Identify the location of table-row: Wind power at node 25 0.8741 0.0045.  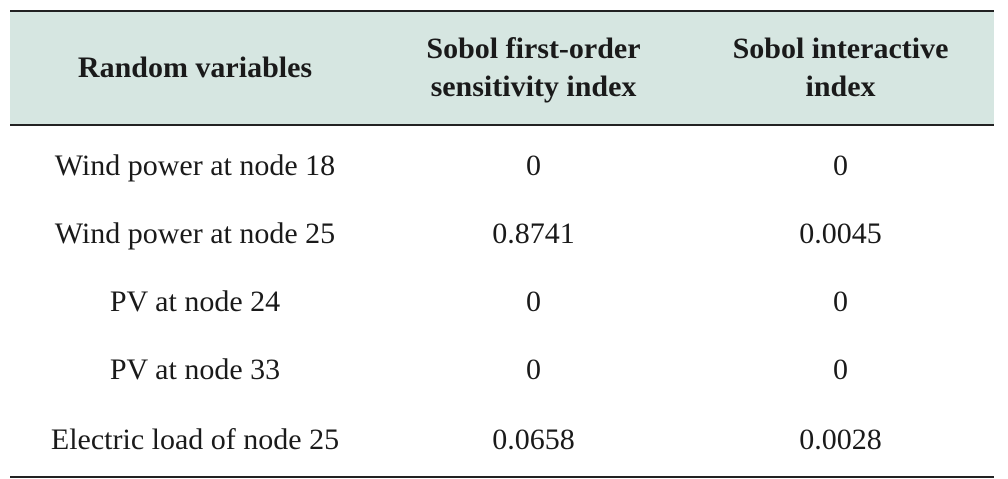
(502, 234).